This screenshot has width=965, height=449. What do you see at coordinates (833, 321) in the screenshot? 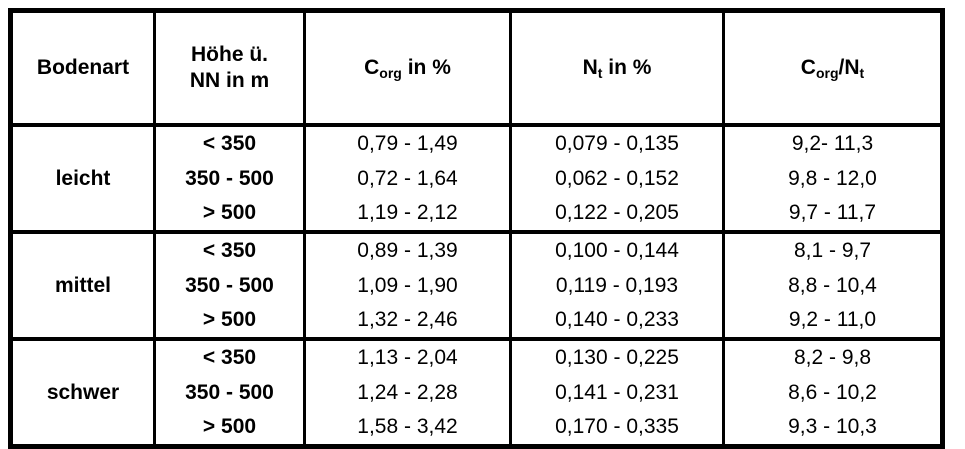
I see `ratio-cell: 9,2 - 11,0` at bounding box center [833, 321].